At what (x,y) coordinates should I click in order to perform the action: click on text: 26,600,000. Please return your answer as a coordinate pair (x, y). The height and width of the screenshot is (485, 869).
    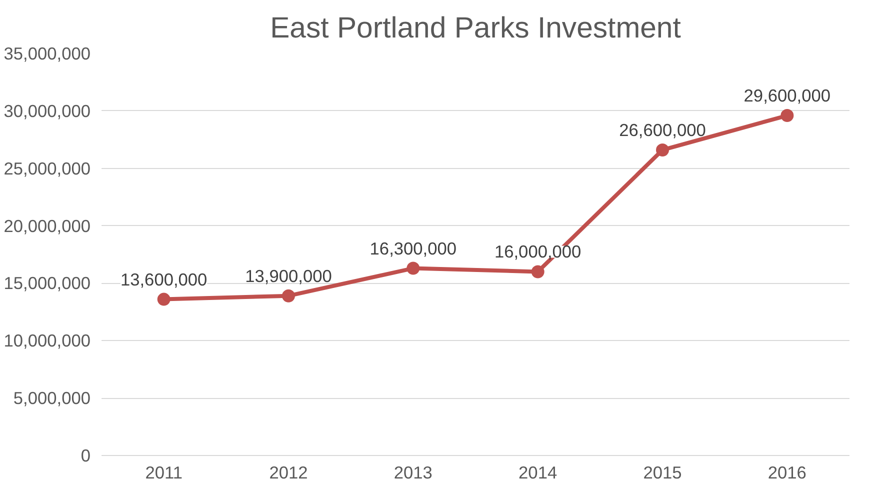
    Looking at the image, I should click on (662, 130).